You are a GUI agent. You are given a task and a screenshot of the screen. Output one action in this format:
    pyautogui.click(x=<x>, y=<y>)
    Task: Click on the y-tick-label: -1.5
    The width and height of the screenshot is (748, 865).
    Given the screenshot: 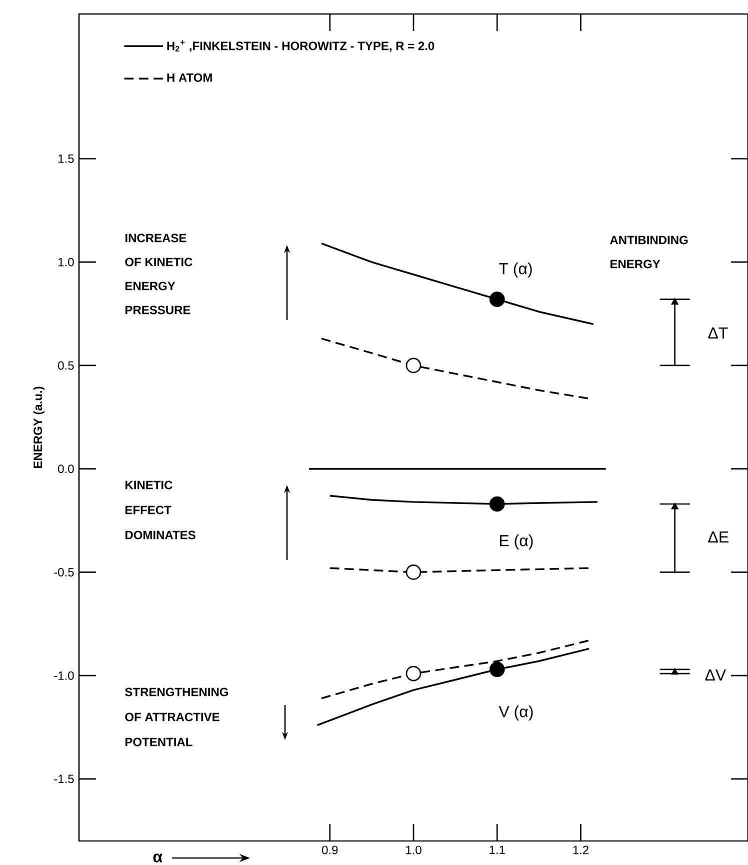 What is the action you would take?
    pyautogui.click(x=64, y=779)
    